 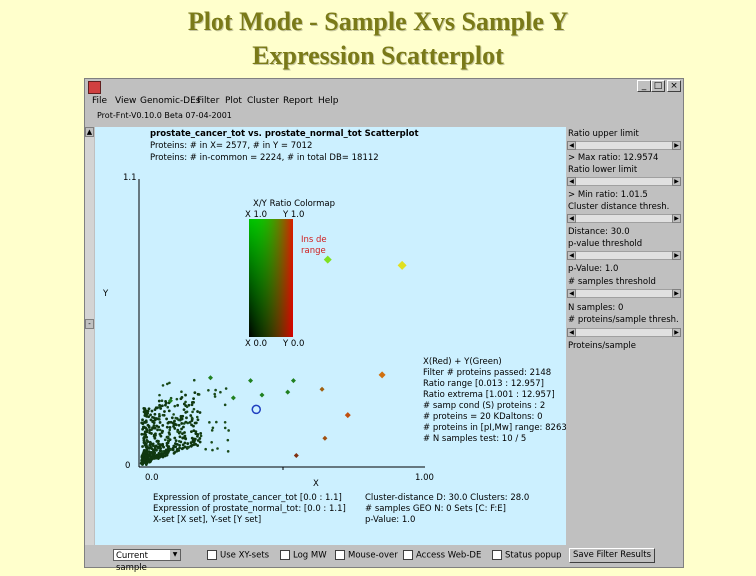 I want to click on log-mw-checkbox: Log MW, so click(x=303, y=555).